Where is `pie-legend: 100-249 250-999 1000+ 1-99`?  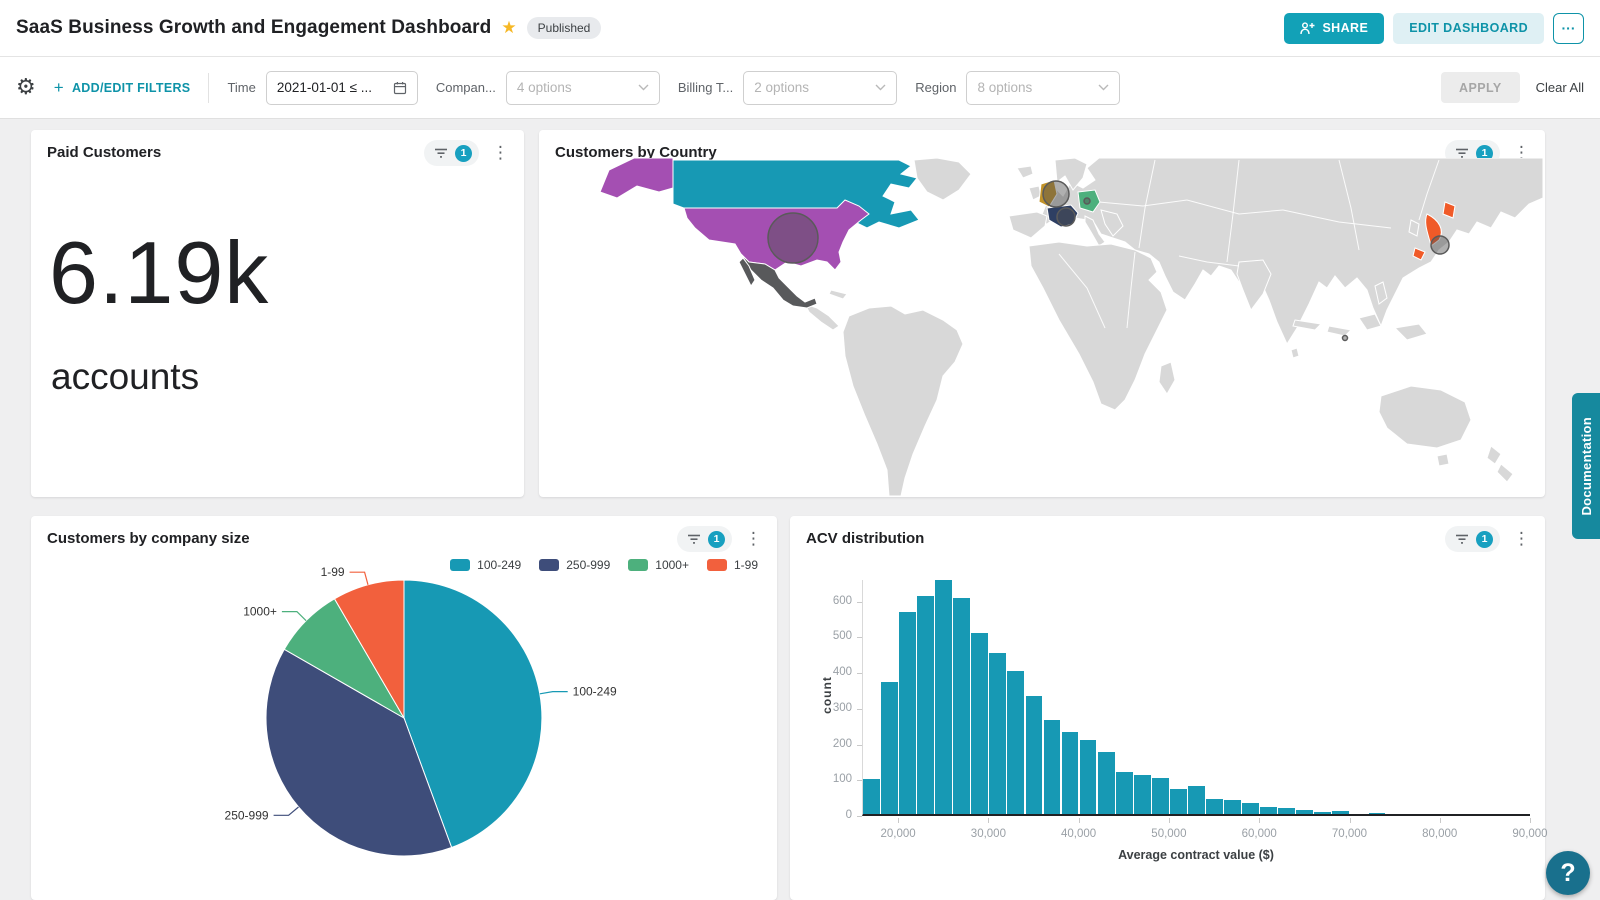 pie-legend: 100-249 250-999 1000+ 1-99 is located at coordinates (604, 565).